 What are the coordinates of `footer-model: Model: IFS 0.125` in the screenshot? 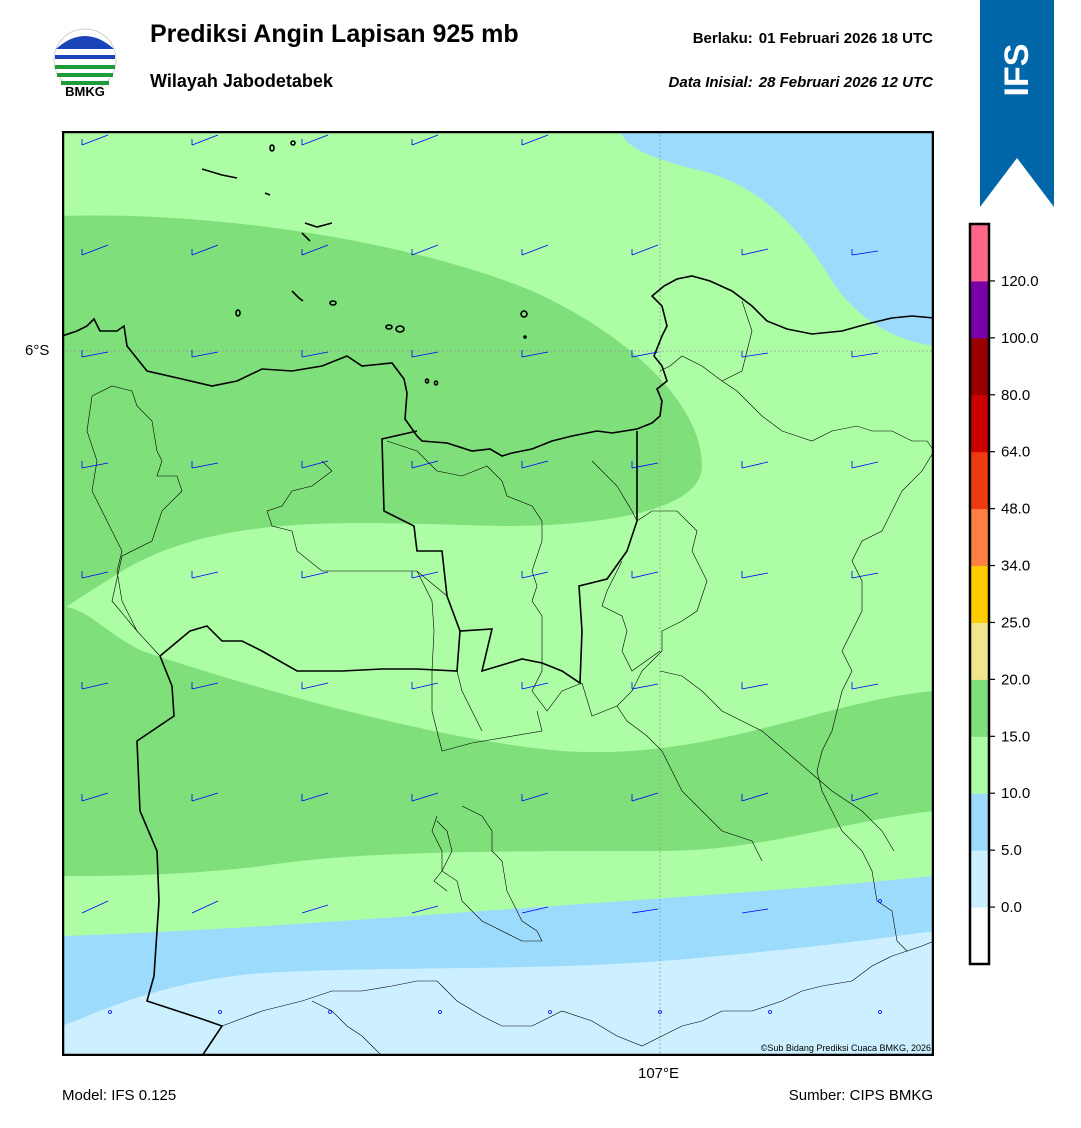 It's located at (119, 1095).